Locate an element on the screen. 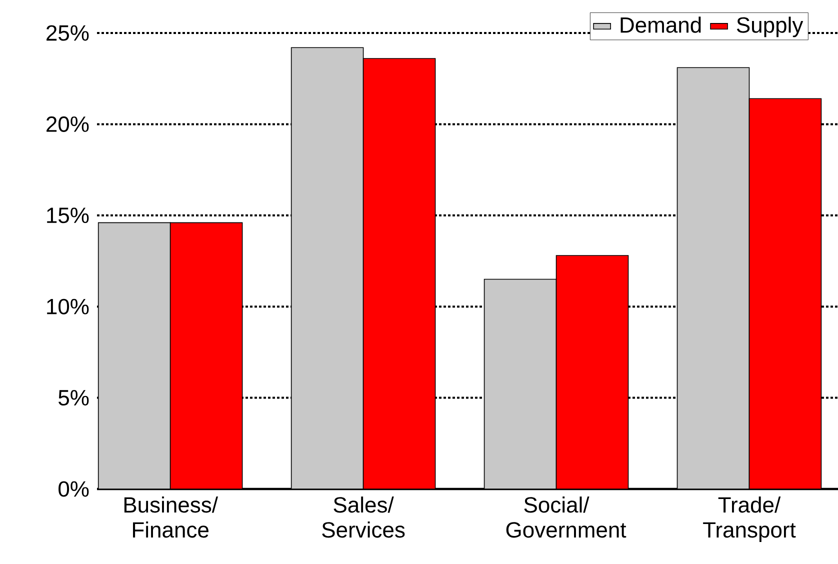 Image resolution: width=838 pixels, height=564 pixels. x-tick-label: Trade/ Transport is located at coordinates (749, 519).